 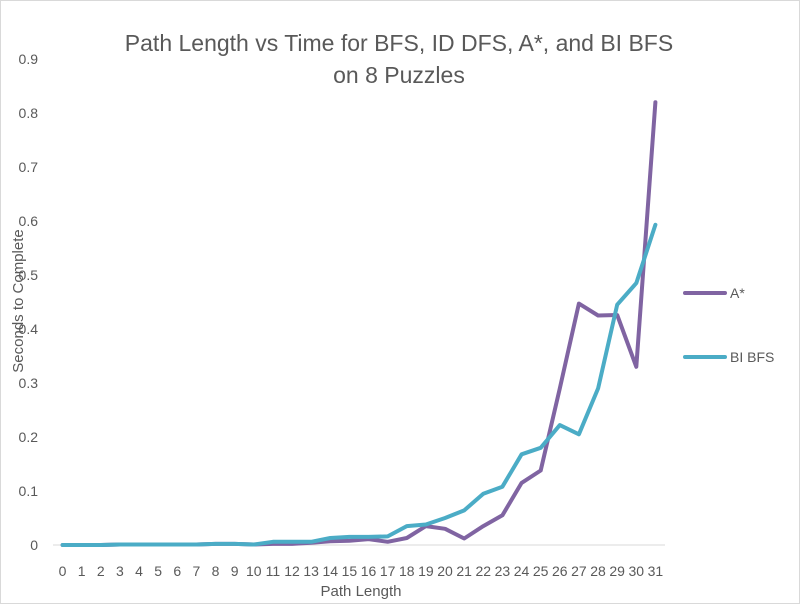 I want to click on x-tick-label: 31, so click(x=656, y=571).